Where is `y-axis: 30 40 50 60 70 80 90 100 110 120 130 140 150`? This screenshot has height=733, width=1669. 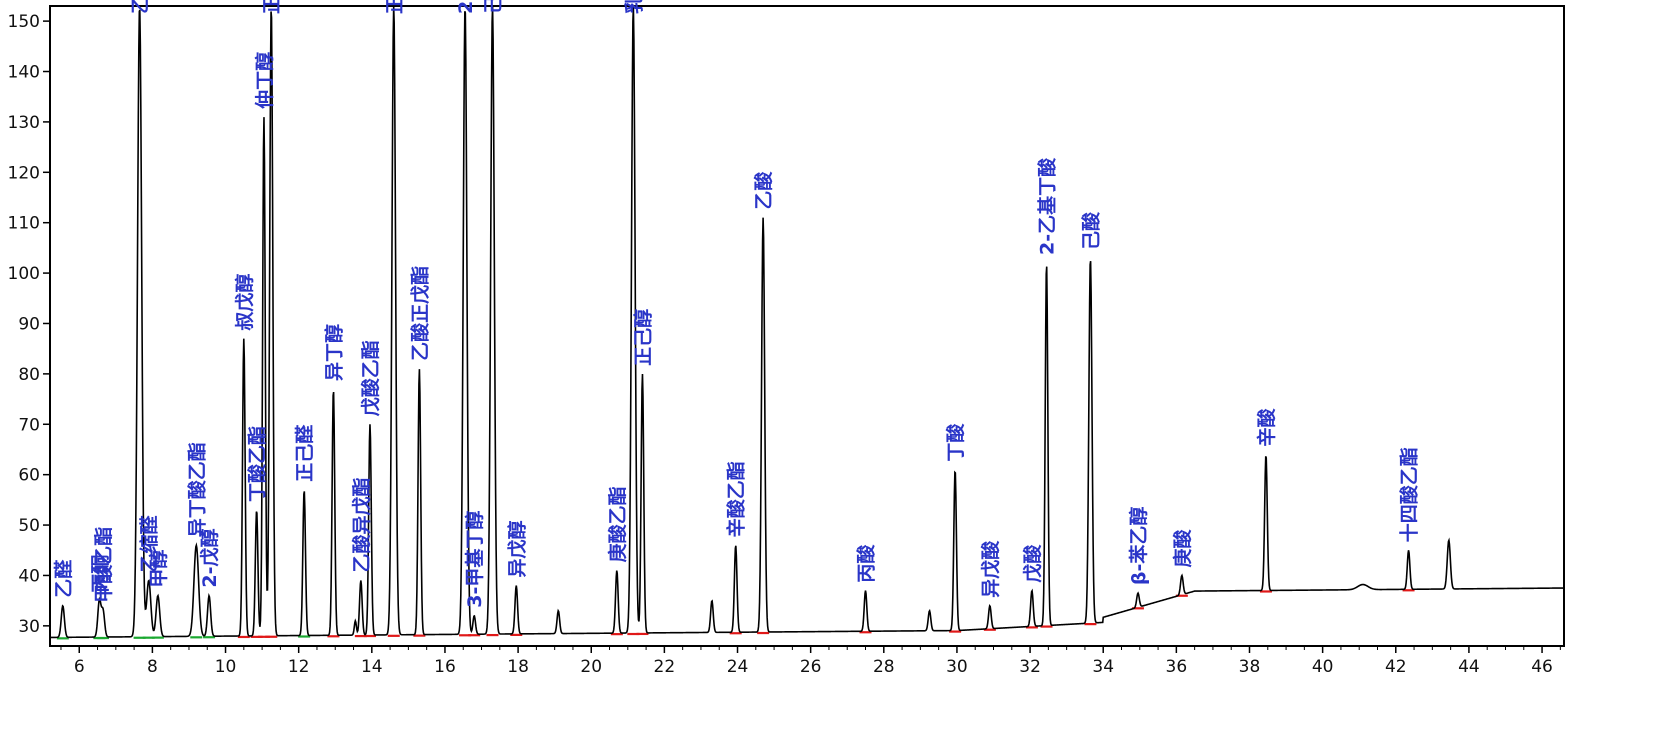
y-axis: 30 40 50 60 70 80 90 100 110 120 130 140 150 is located at coordinates (29, 324).